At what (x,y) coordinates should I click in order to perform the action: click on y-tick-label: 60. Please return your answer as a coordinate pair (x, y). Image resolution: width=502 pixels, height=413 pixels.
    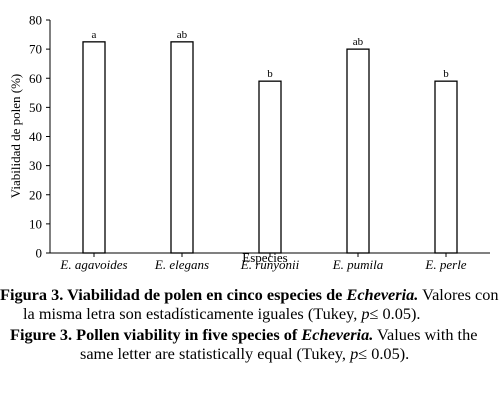
    Looking at the image, I should click on (35, 78).